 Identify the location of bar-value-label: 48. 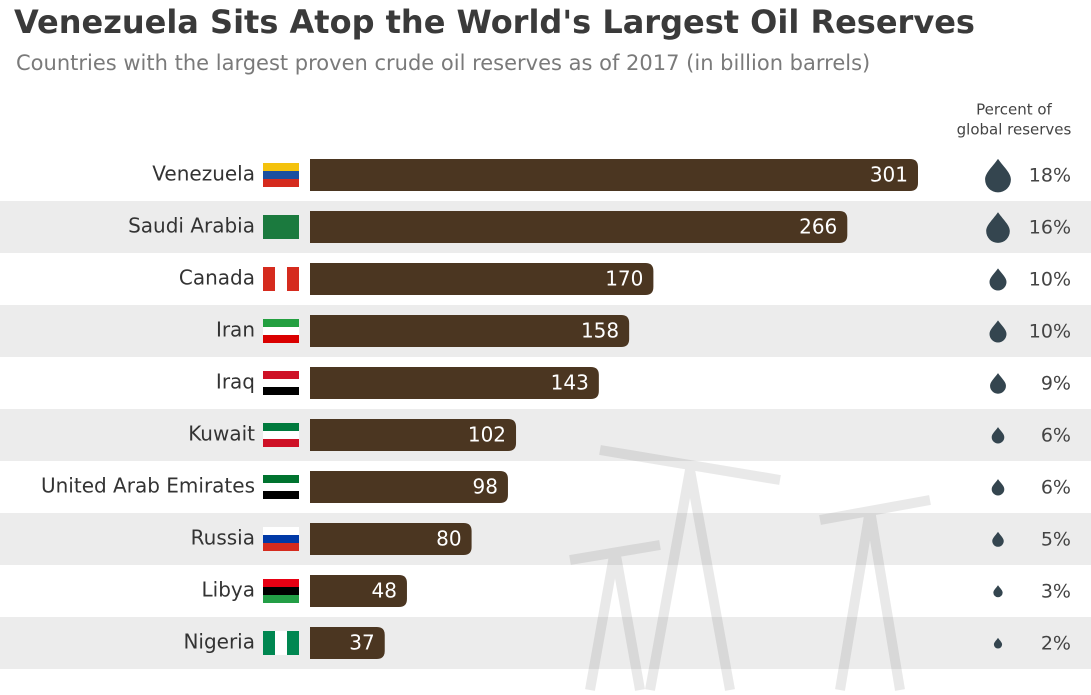
(384, 591).